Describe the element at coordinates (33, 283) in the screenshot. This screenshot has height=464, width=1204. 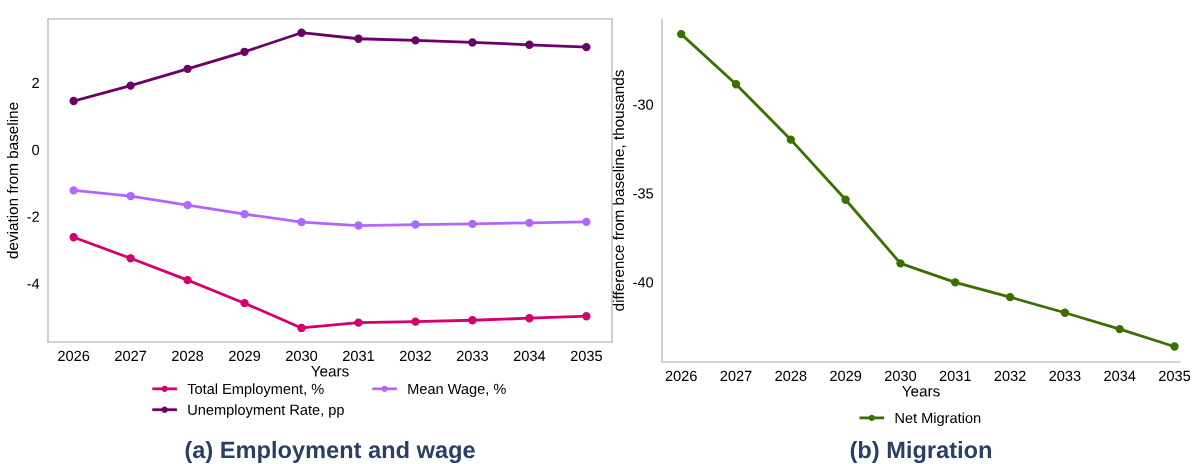
I see `y-tick-label: -4` at that location.